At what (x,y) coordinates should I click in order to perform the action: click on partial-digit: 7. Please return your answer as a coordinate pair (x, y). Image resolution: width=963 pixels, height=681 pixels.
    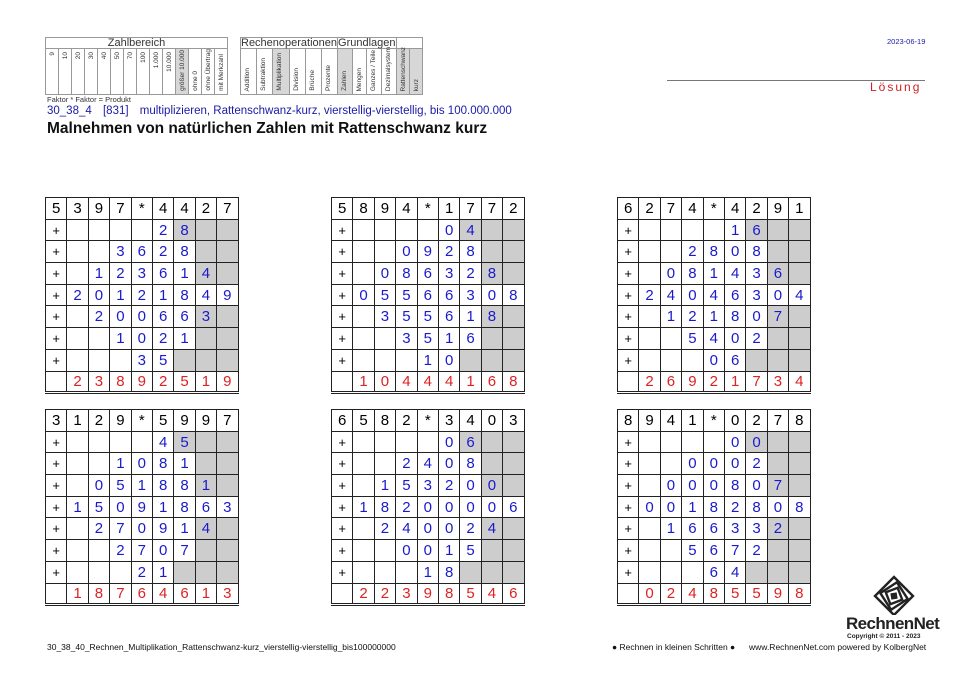
    Looking at the image, I should click on (141, 550).